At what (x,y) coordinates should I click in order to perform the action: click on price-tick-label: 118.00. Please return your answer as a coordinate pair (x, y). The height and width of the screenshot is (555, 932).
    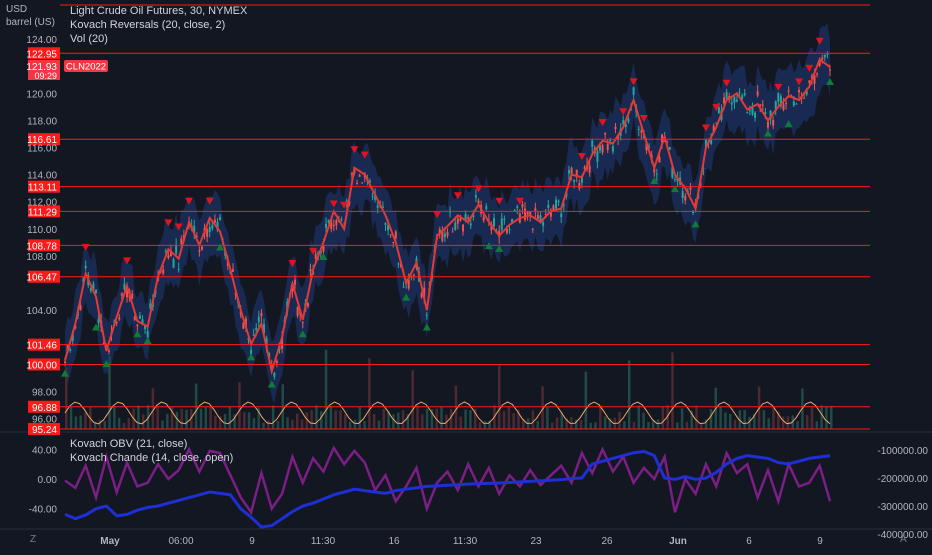
    Looking at the image, I should click on (42, 121).